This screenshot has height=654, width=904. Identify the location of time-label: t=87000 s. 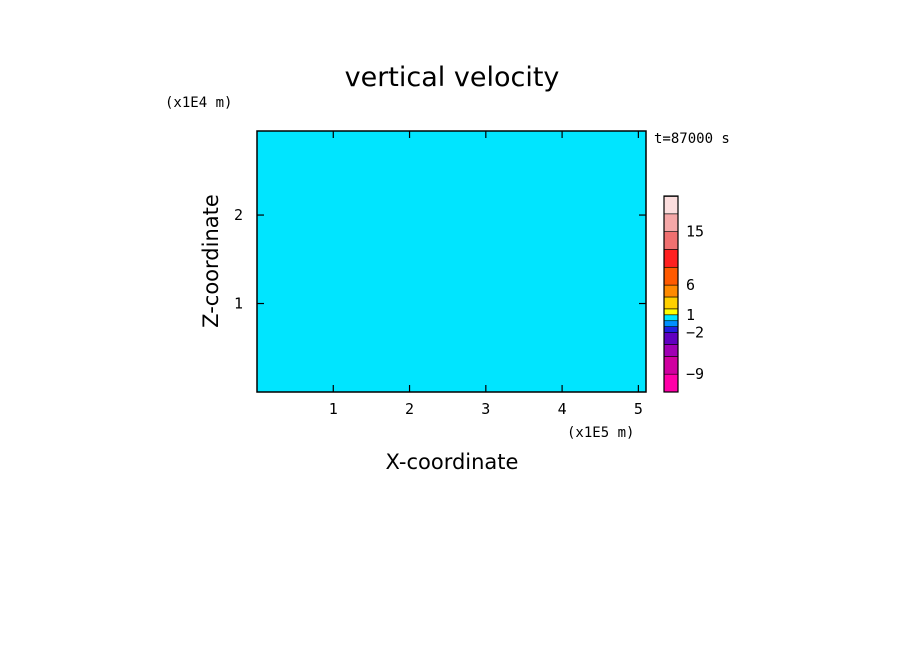
(692, 139).